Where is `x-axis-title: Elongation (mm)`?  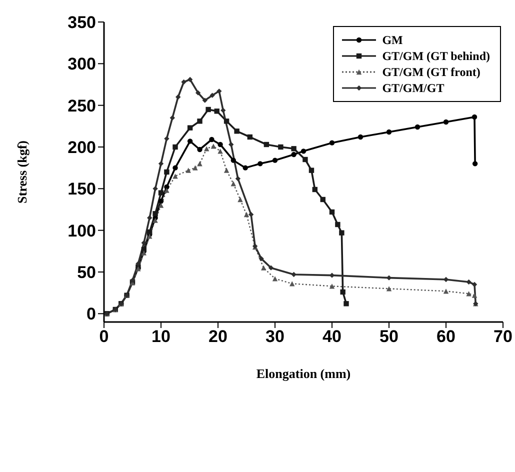 x-axis-title: Elongation (mm) is located at coordinates (303, 373).